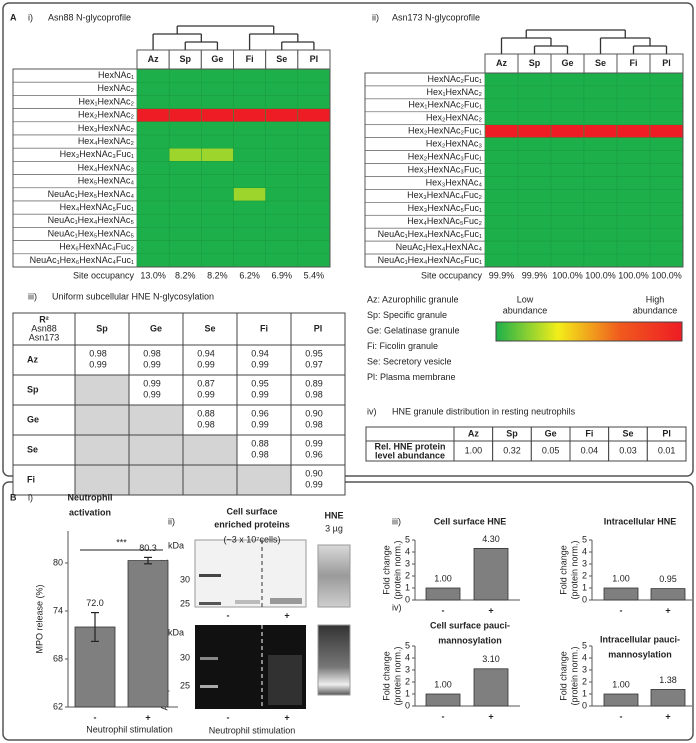  Describe the element at coordinates (490, 610) in the screenshot. I see `x-tick-label: +` at that location.